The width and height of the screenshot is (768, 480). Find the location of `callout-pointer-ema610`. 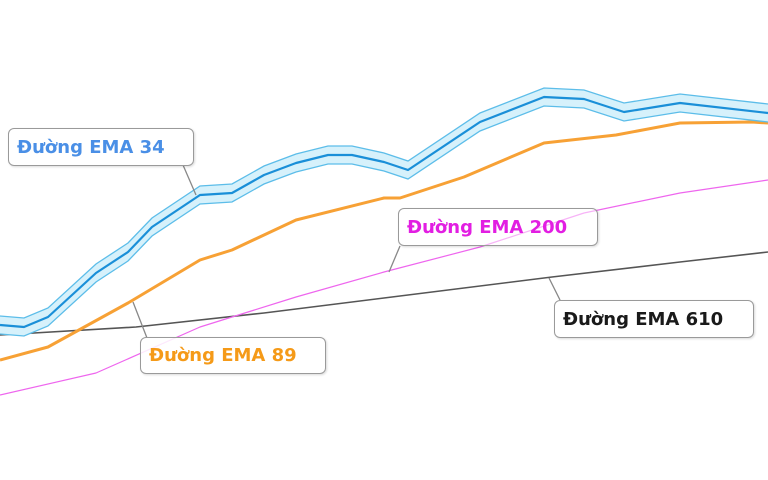

callout-pointer-ema610 is located at coordinates (554, 289).